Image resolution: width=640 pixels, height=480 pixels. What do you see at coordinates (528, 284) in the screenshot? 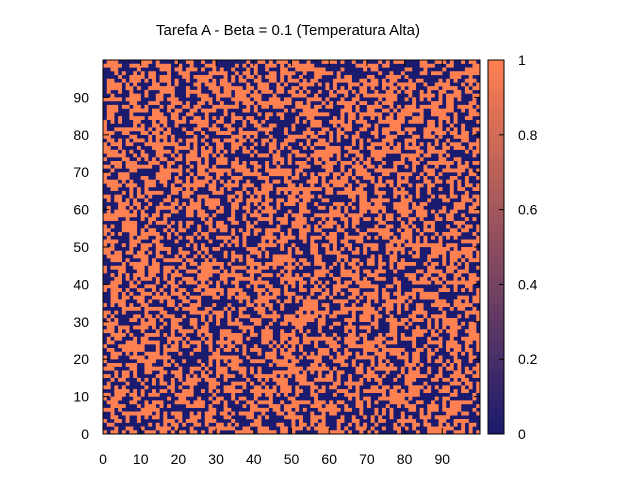
I see `colorbar-tick-label: 0.4` at bounding box center [528, 284].